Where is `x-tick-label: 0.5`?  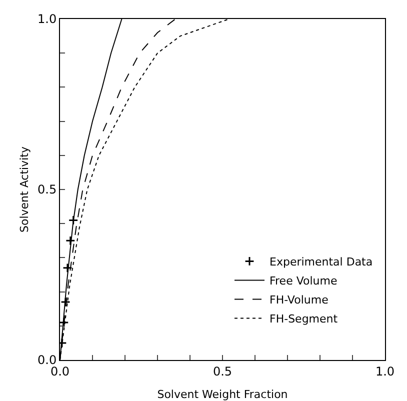
x-tick-label: 0.5 is located at coordinates (222, 371).